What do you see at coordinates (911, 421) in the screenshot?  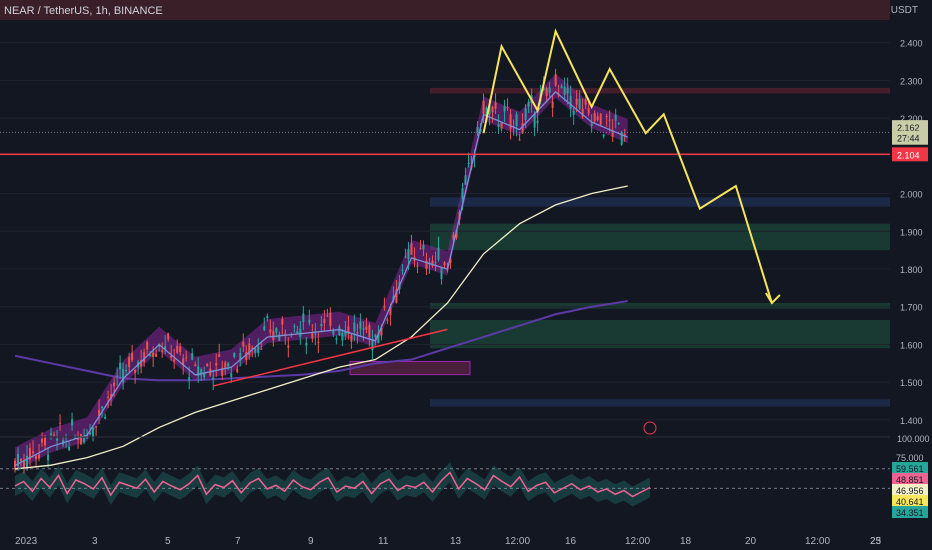 I see `price-tick: 1.400` at bounding box center [911, 421].